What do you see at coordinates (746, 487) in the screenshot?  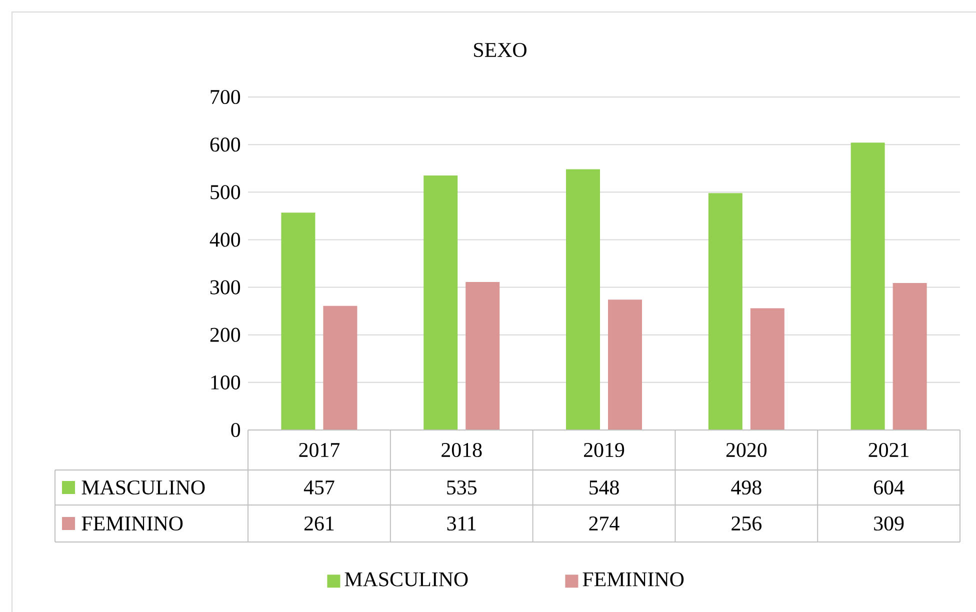 I see `data-label: 498` at bounding box center [746, 487].